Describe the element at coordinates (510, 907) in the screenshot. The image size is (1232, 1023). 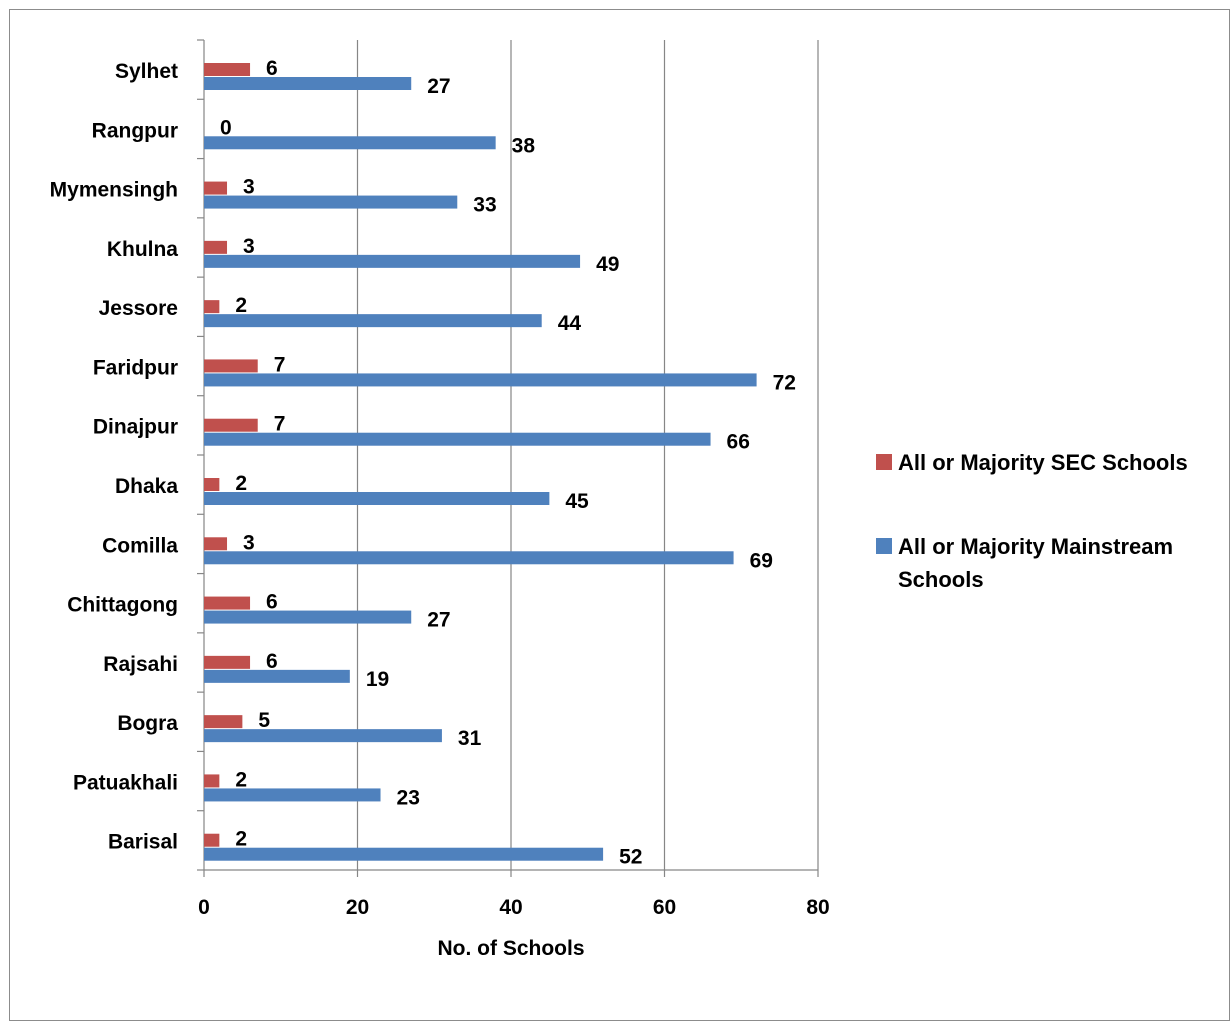
I see `x-tick-label: 40` at that location.